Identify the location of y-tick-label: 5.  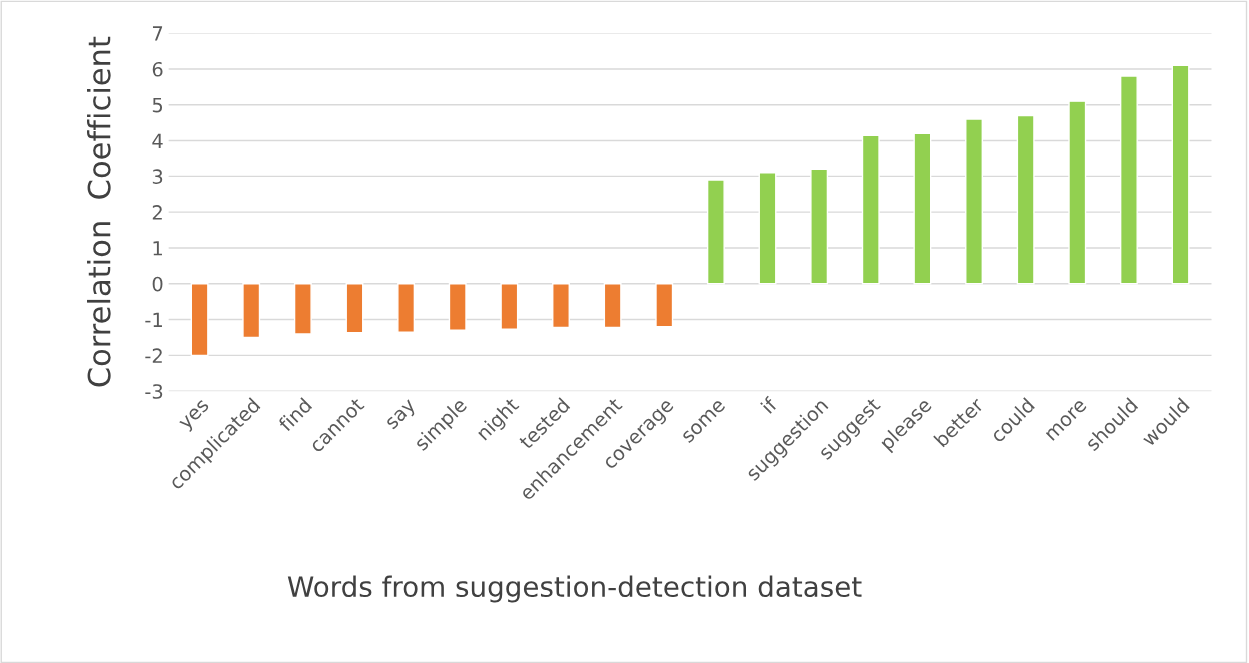
(157, 105).